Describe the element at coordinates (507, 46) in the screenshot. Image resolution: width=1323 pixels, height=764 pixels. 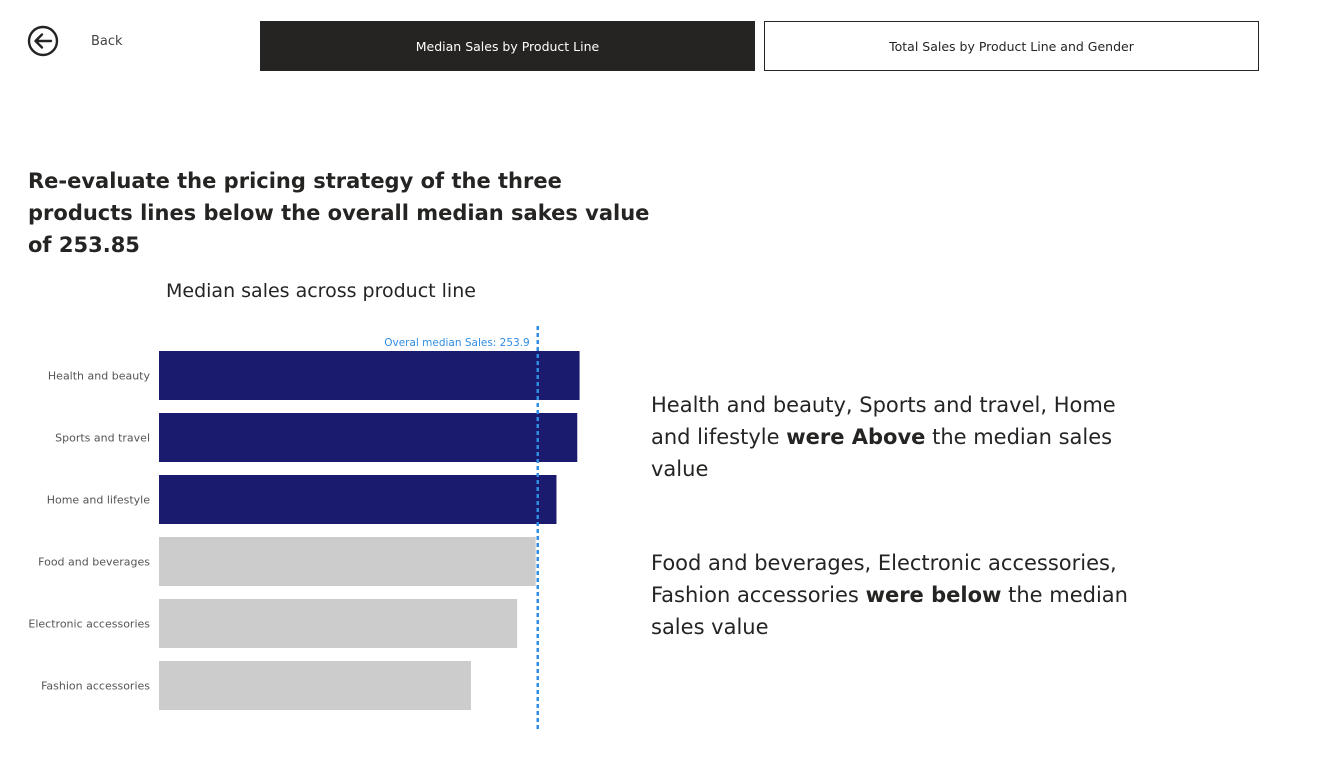
I see `tab-median-sales-by-product-line: Median Sales by Product Line` at that location.